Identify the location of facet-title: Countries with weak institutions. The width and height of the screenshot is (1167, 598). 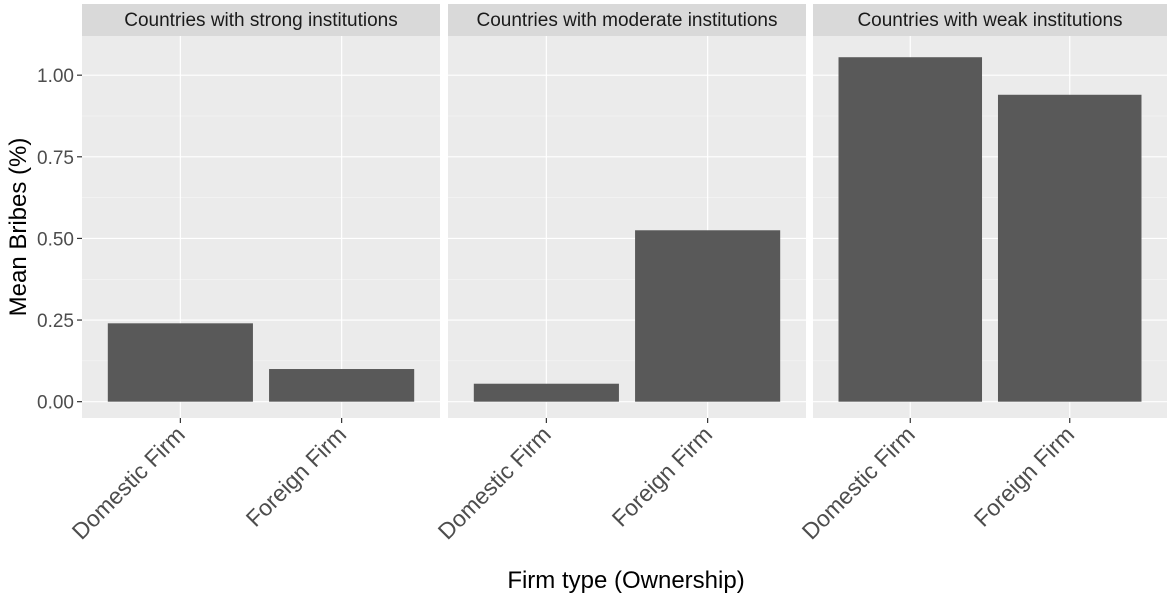
(989, 20).